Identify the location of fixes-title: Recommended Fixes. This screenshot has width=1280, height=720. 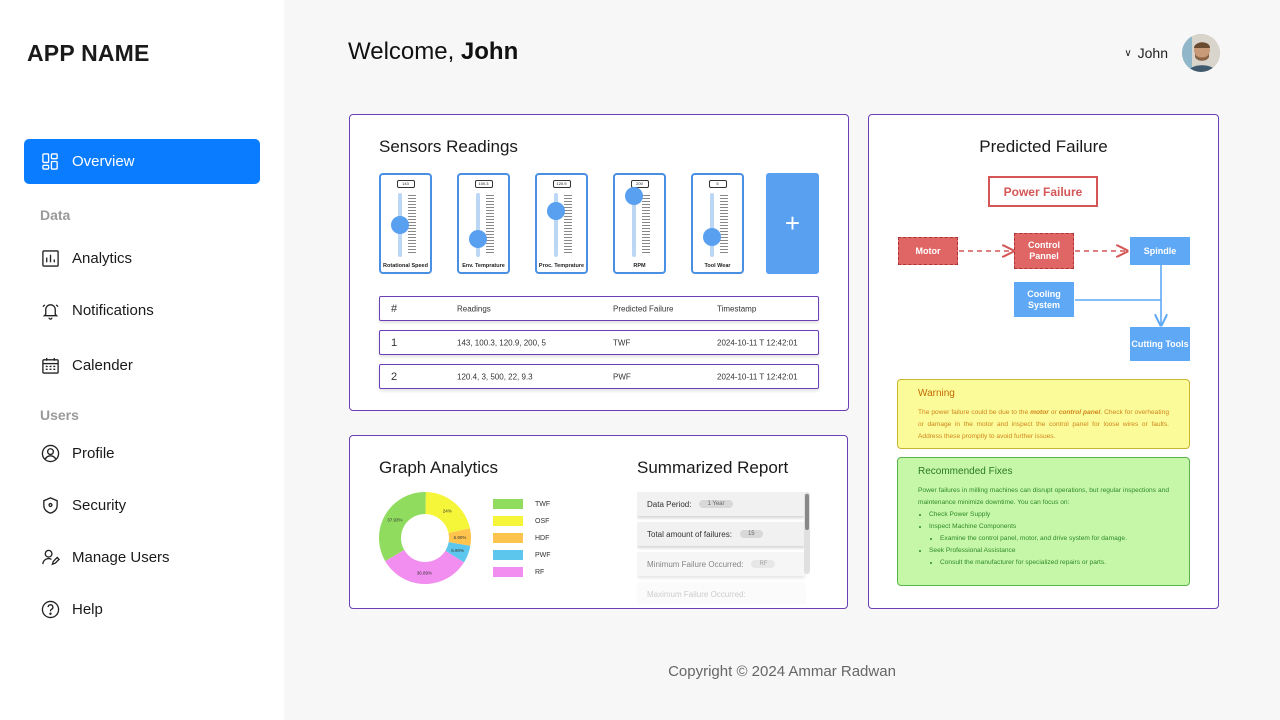
(965, 471).